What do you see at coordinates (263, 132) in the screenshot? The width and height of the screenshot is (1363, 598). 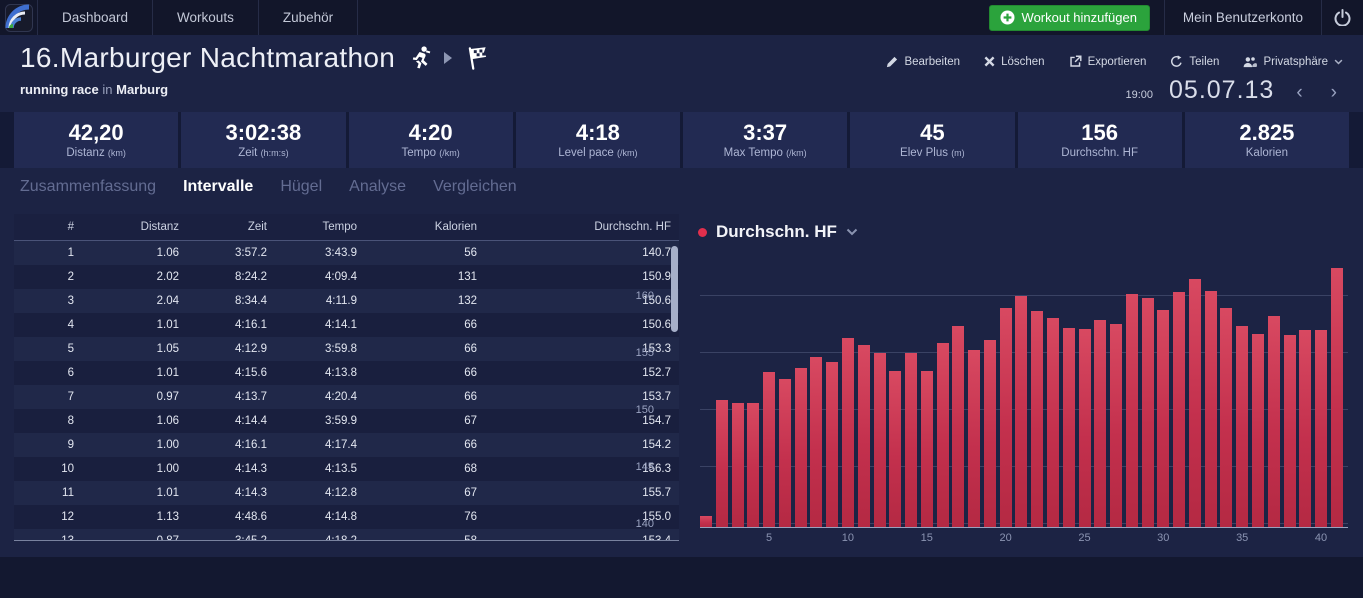 I see `stat-value: 3:02:38` at bounding box center [263, 132].